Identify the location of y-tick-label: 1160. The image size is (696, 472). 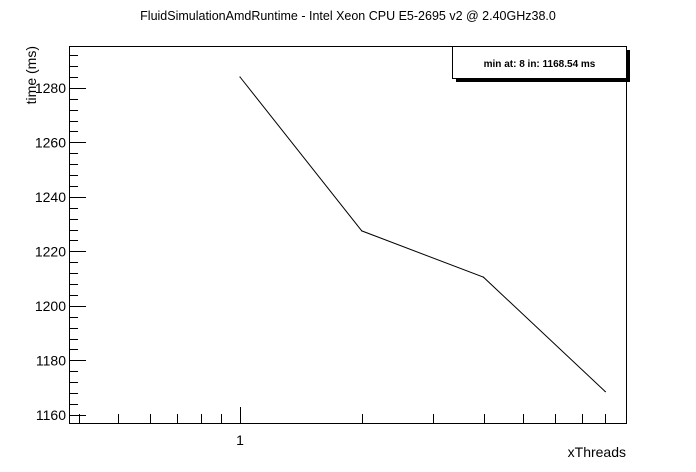
(51, 415).